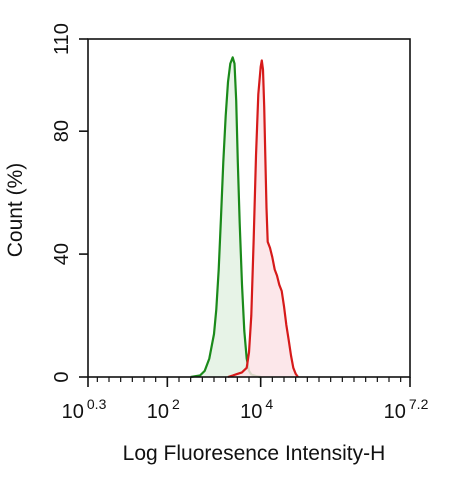 The height and width of the screenshot is (479, 476). I want to click on y-tick-label: 0, so click(62, 376).